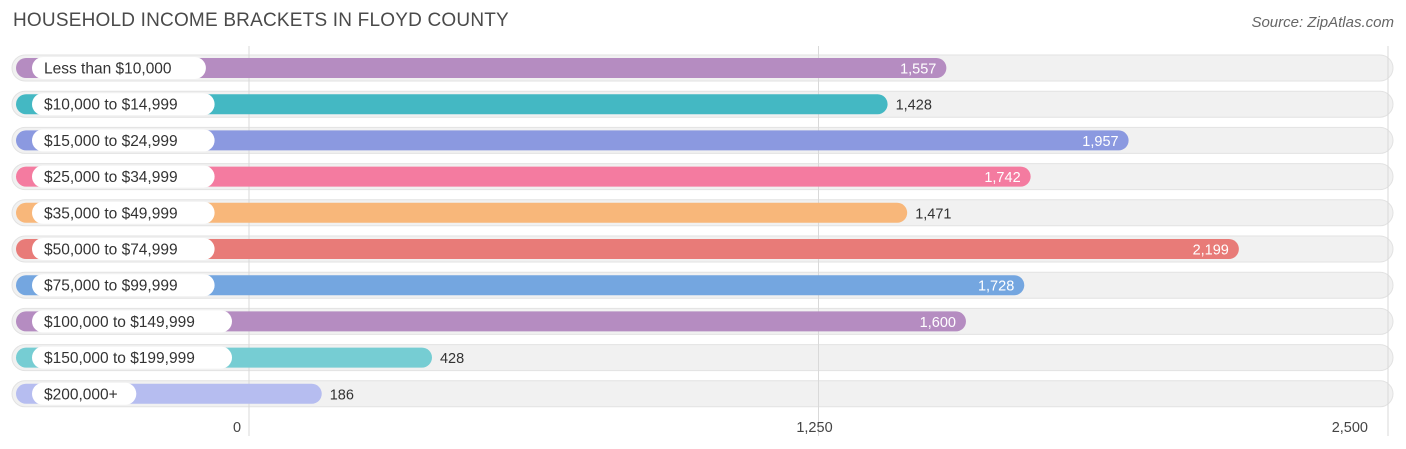 The width and height of the screenshot is (1406, 449). I want to click on value-label: 1,742, so click(1002, 178).